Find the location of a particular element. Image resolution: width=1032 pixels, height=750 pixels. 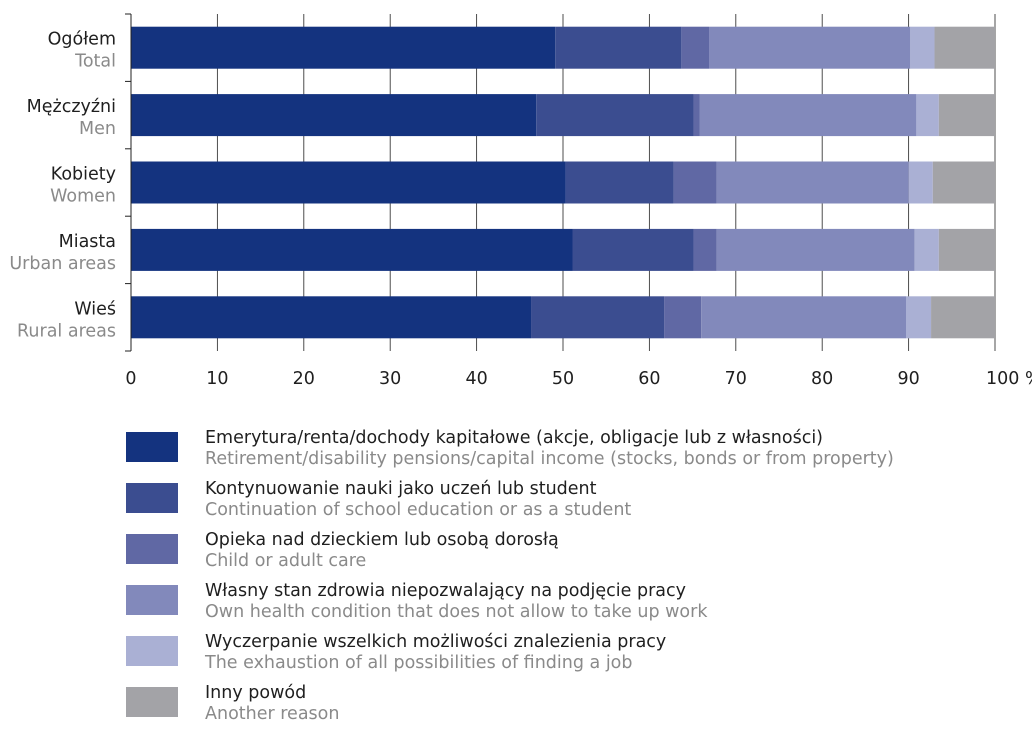

category-label: Ogółem is located at coordinates (82, 40).